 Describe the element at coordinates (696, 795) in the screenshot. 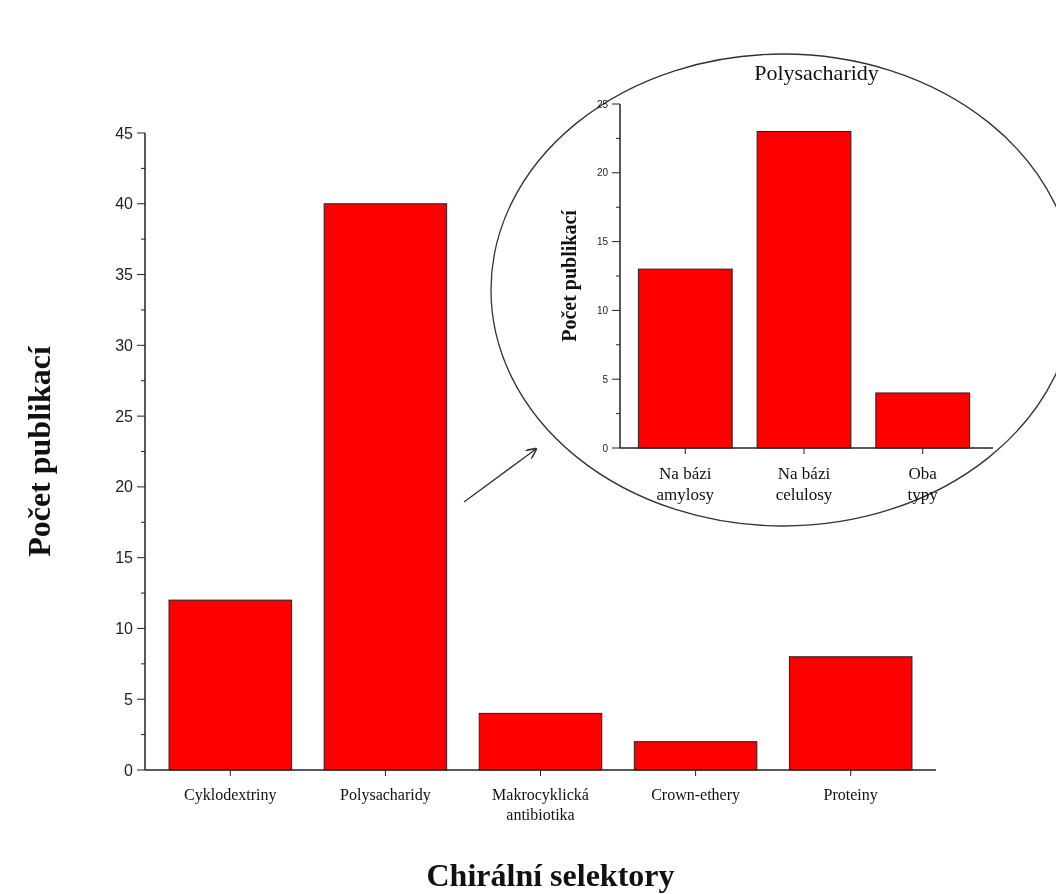

I see `x-tick-label: Crown-ethery` at that location.